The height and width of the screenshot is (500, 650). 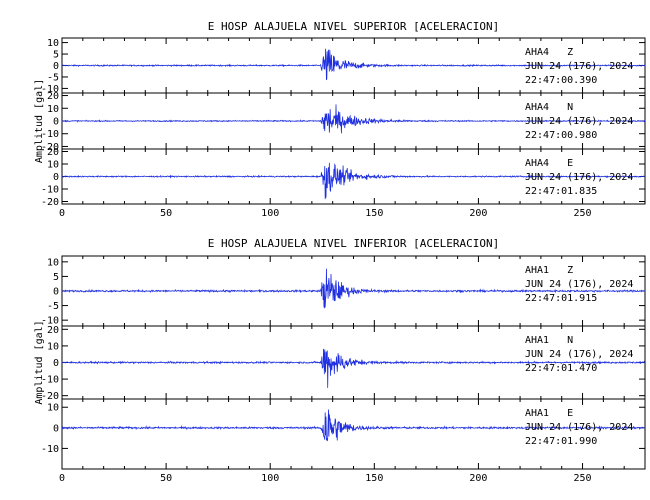 What do you see at coordinates (561, 298) in the screenshot?
I see `record-time: 22:47:01.915` at bounding box center [561, 298].